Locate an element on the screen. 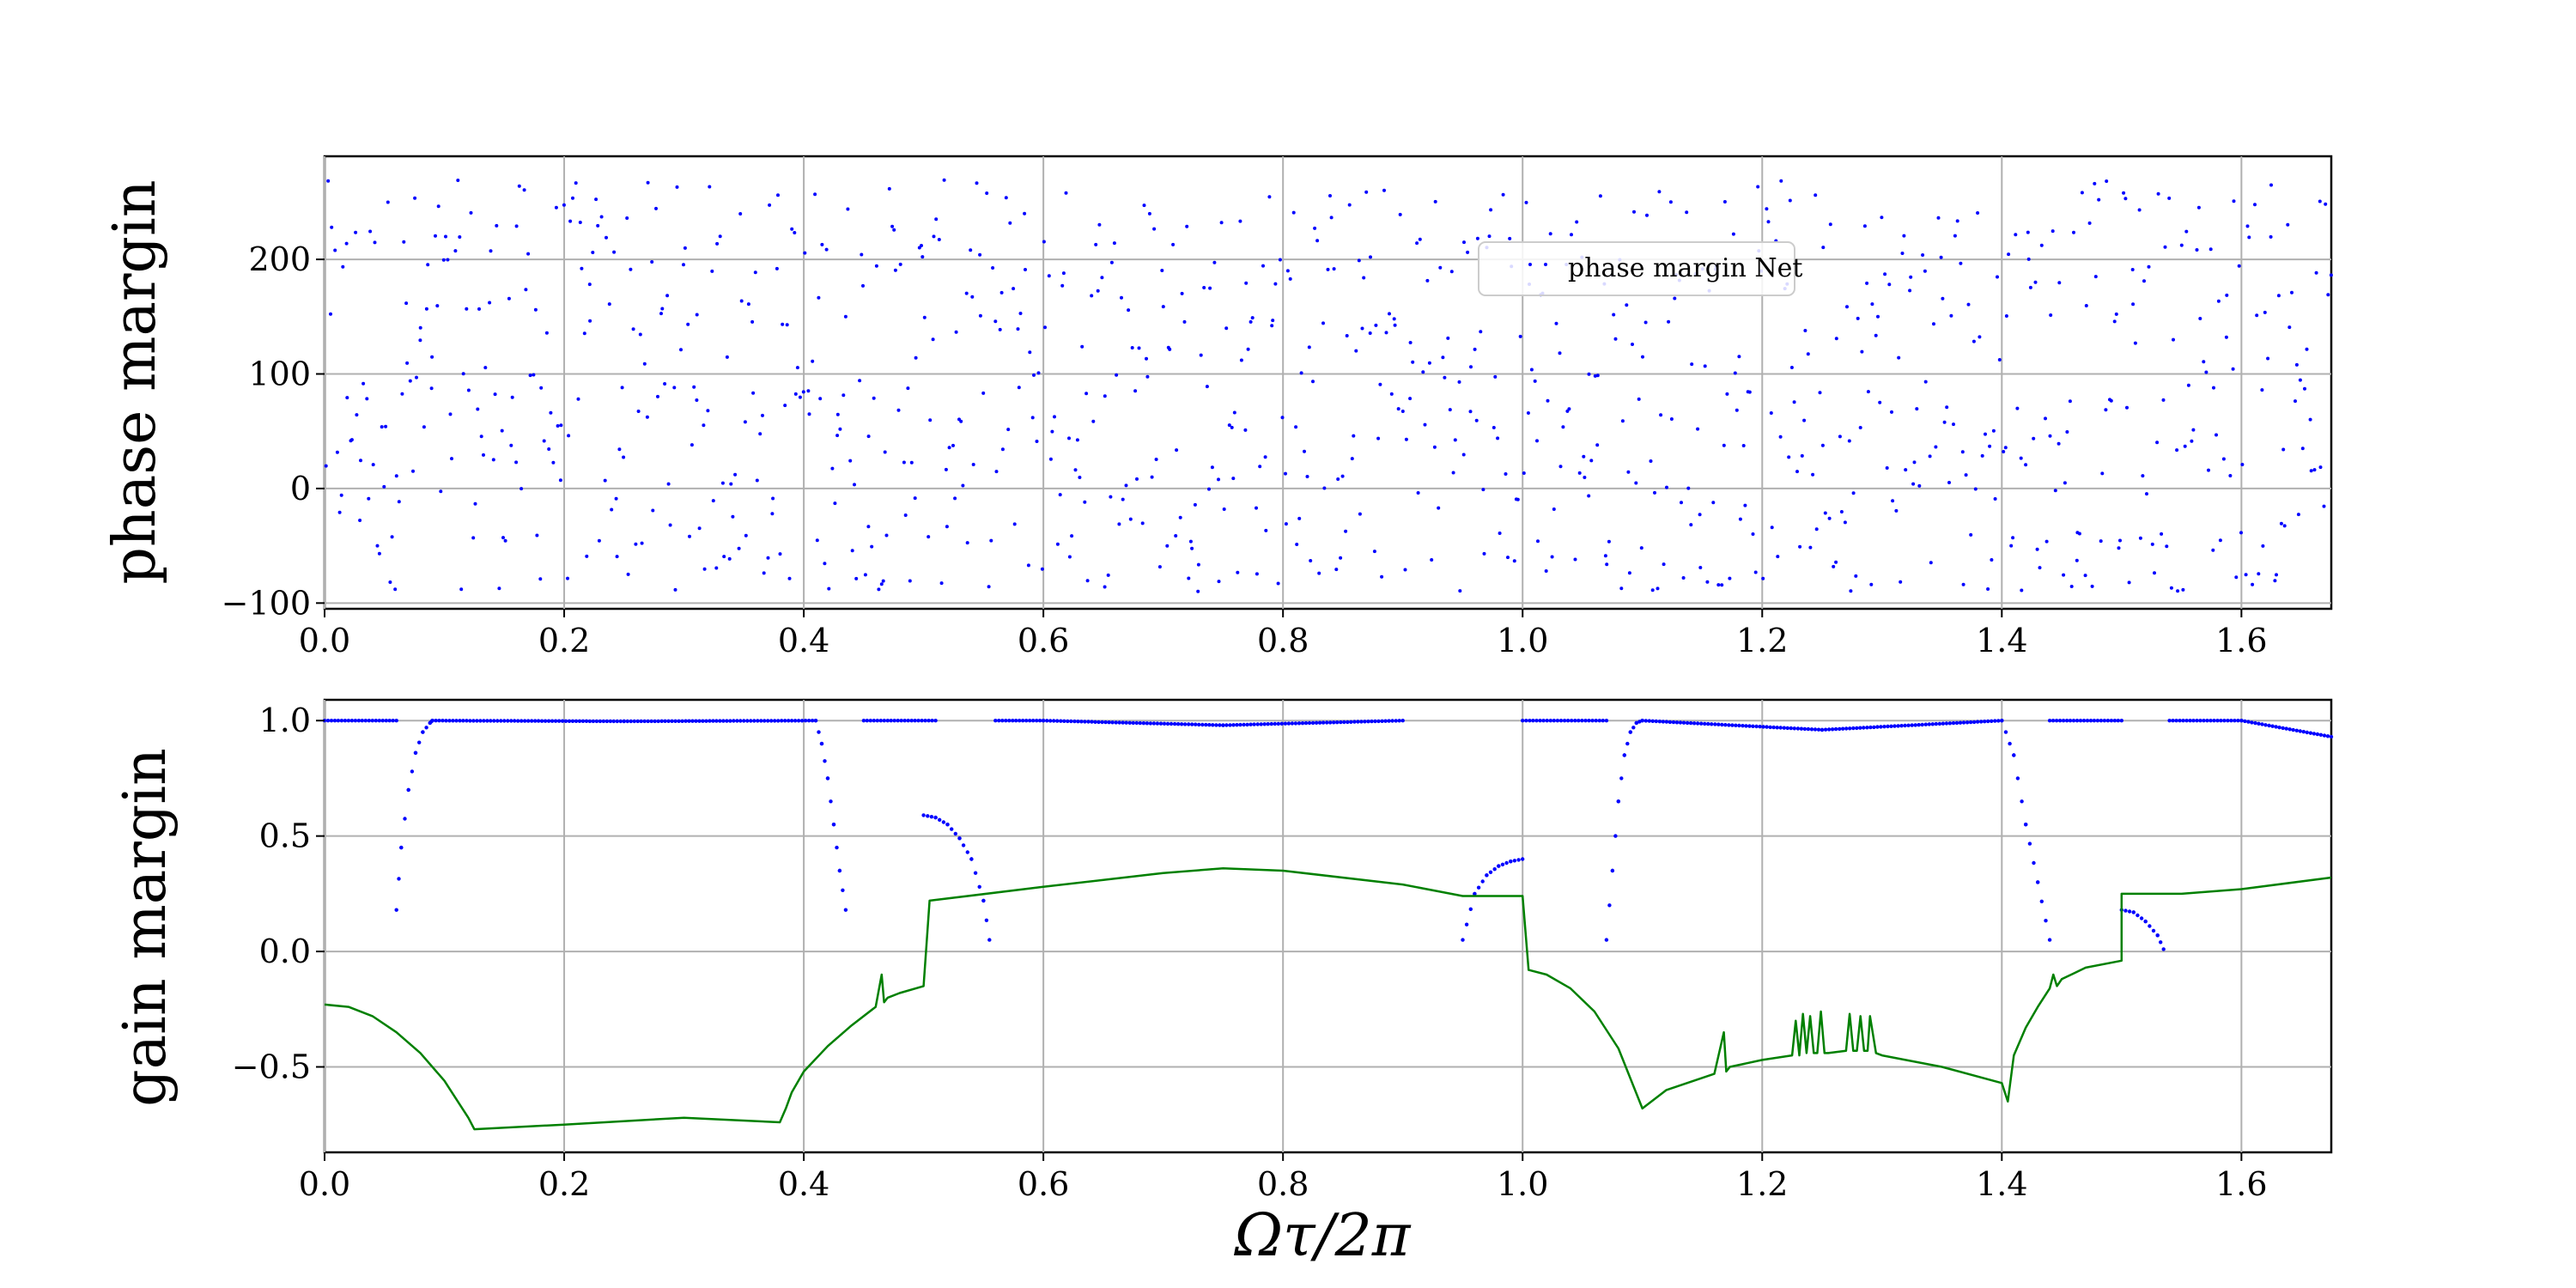 This screenshot has width=2576, height=1288. x-tick-label: 0.4 is located at coordinates (803, 1184).